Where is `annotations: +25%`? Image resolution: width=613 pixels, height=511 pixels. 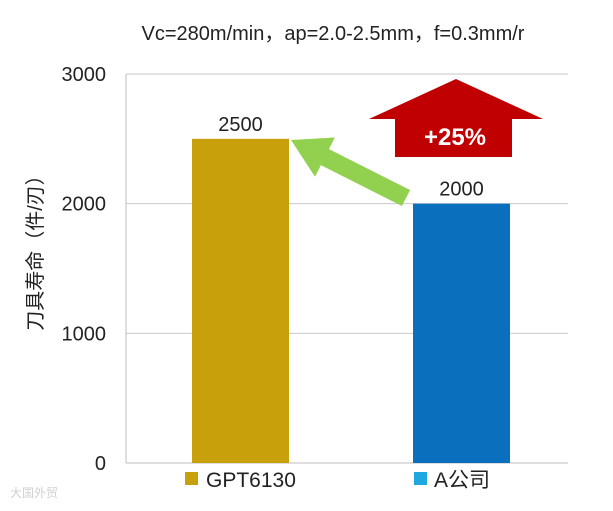
annotations: +25% is located at coordinates (417, 142).